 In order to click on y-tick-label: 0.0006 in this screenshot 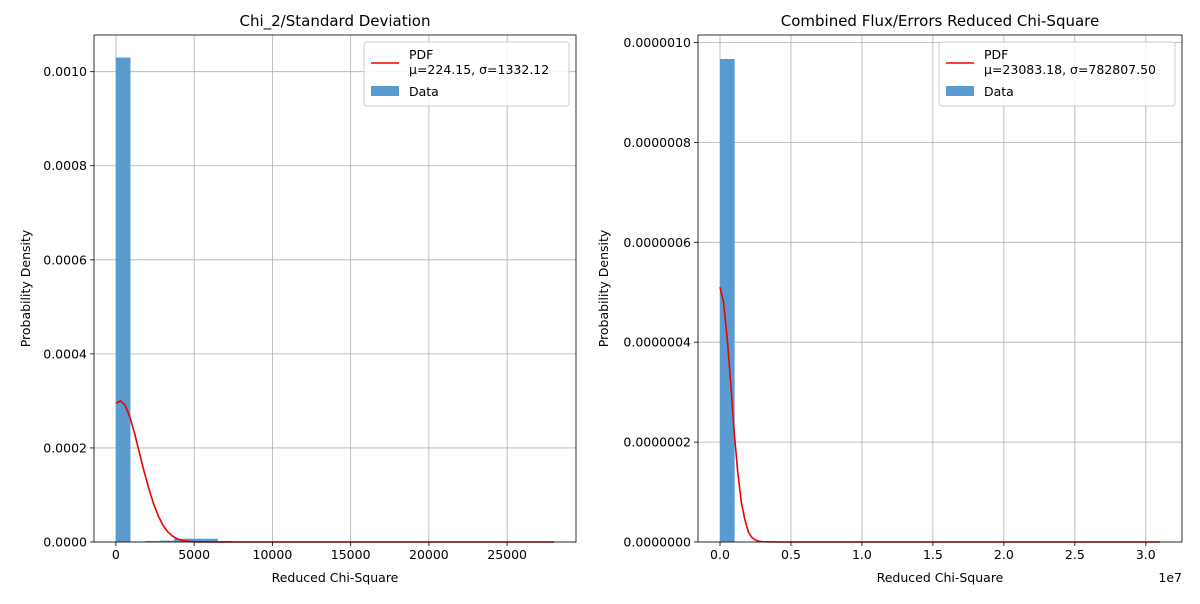, I will do `click(65, 259)`.